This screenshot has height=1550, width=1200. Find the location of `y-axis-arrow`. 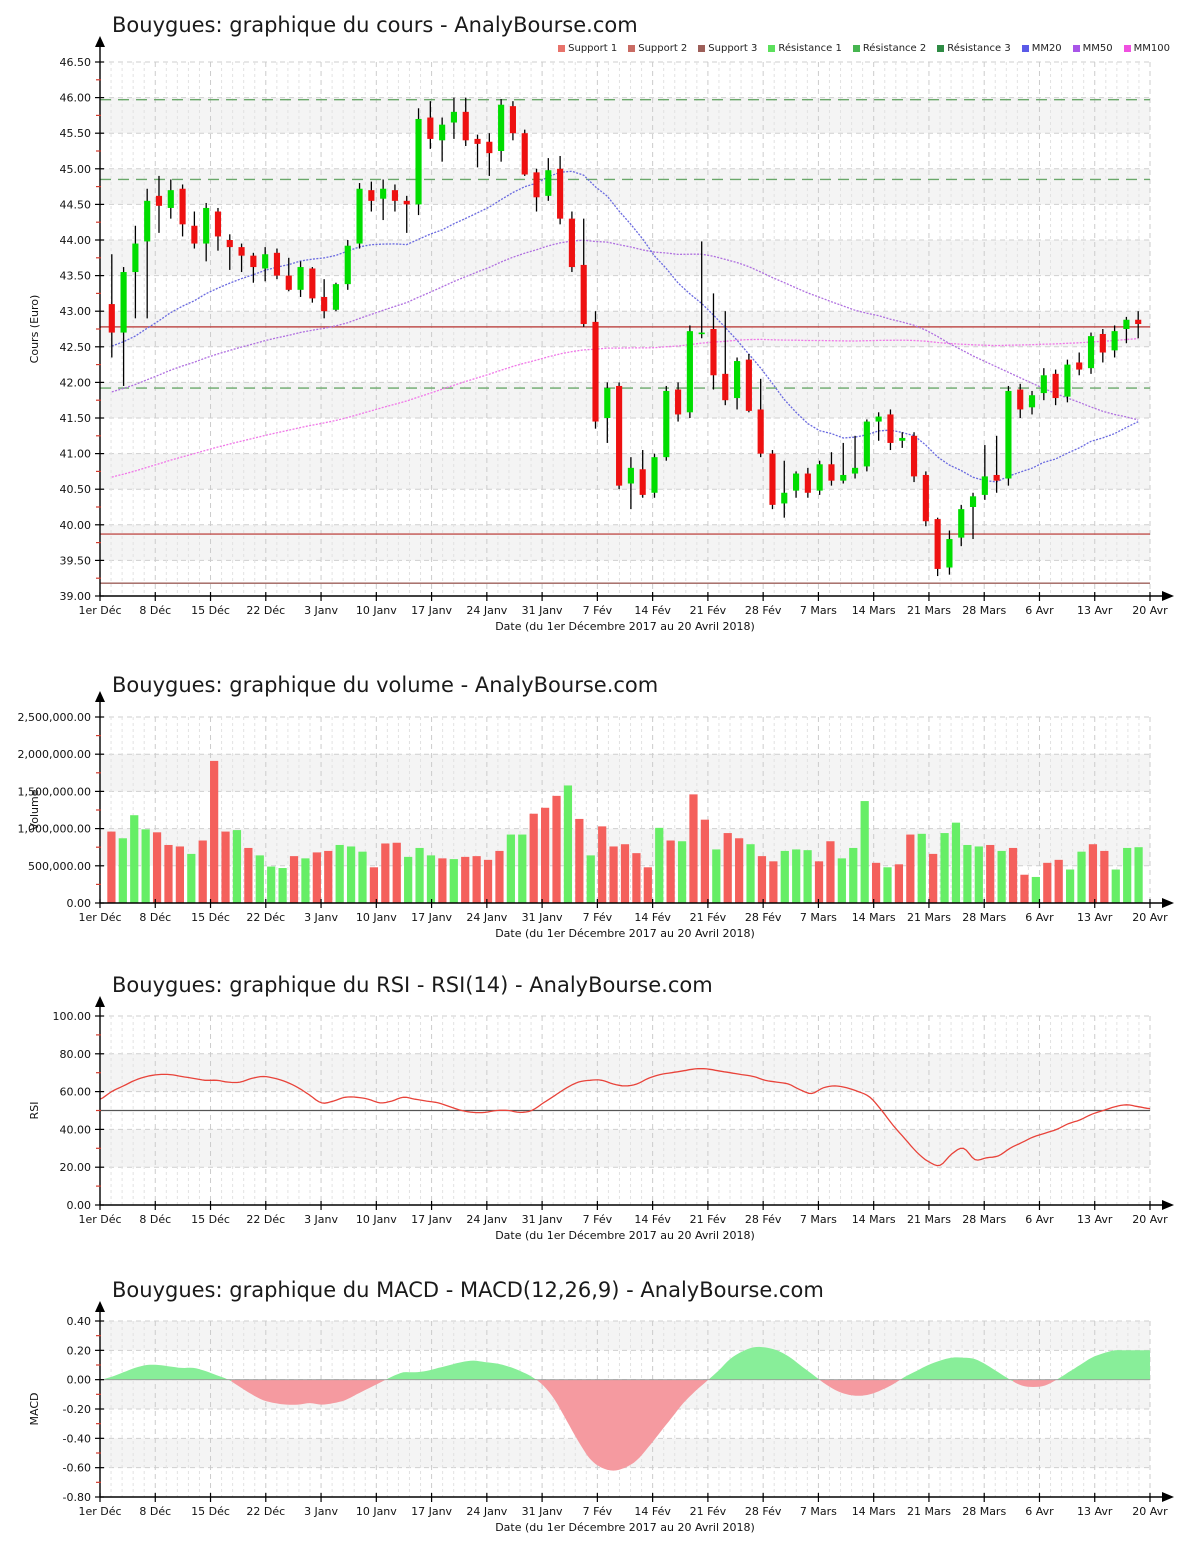

y-axis-arrow is located at coordinates (100, 1001).